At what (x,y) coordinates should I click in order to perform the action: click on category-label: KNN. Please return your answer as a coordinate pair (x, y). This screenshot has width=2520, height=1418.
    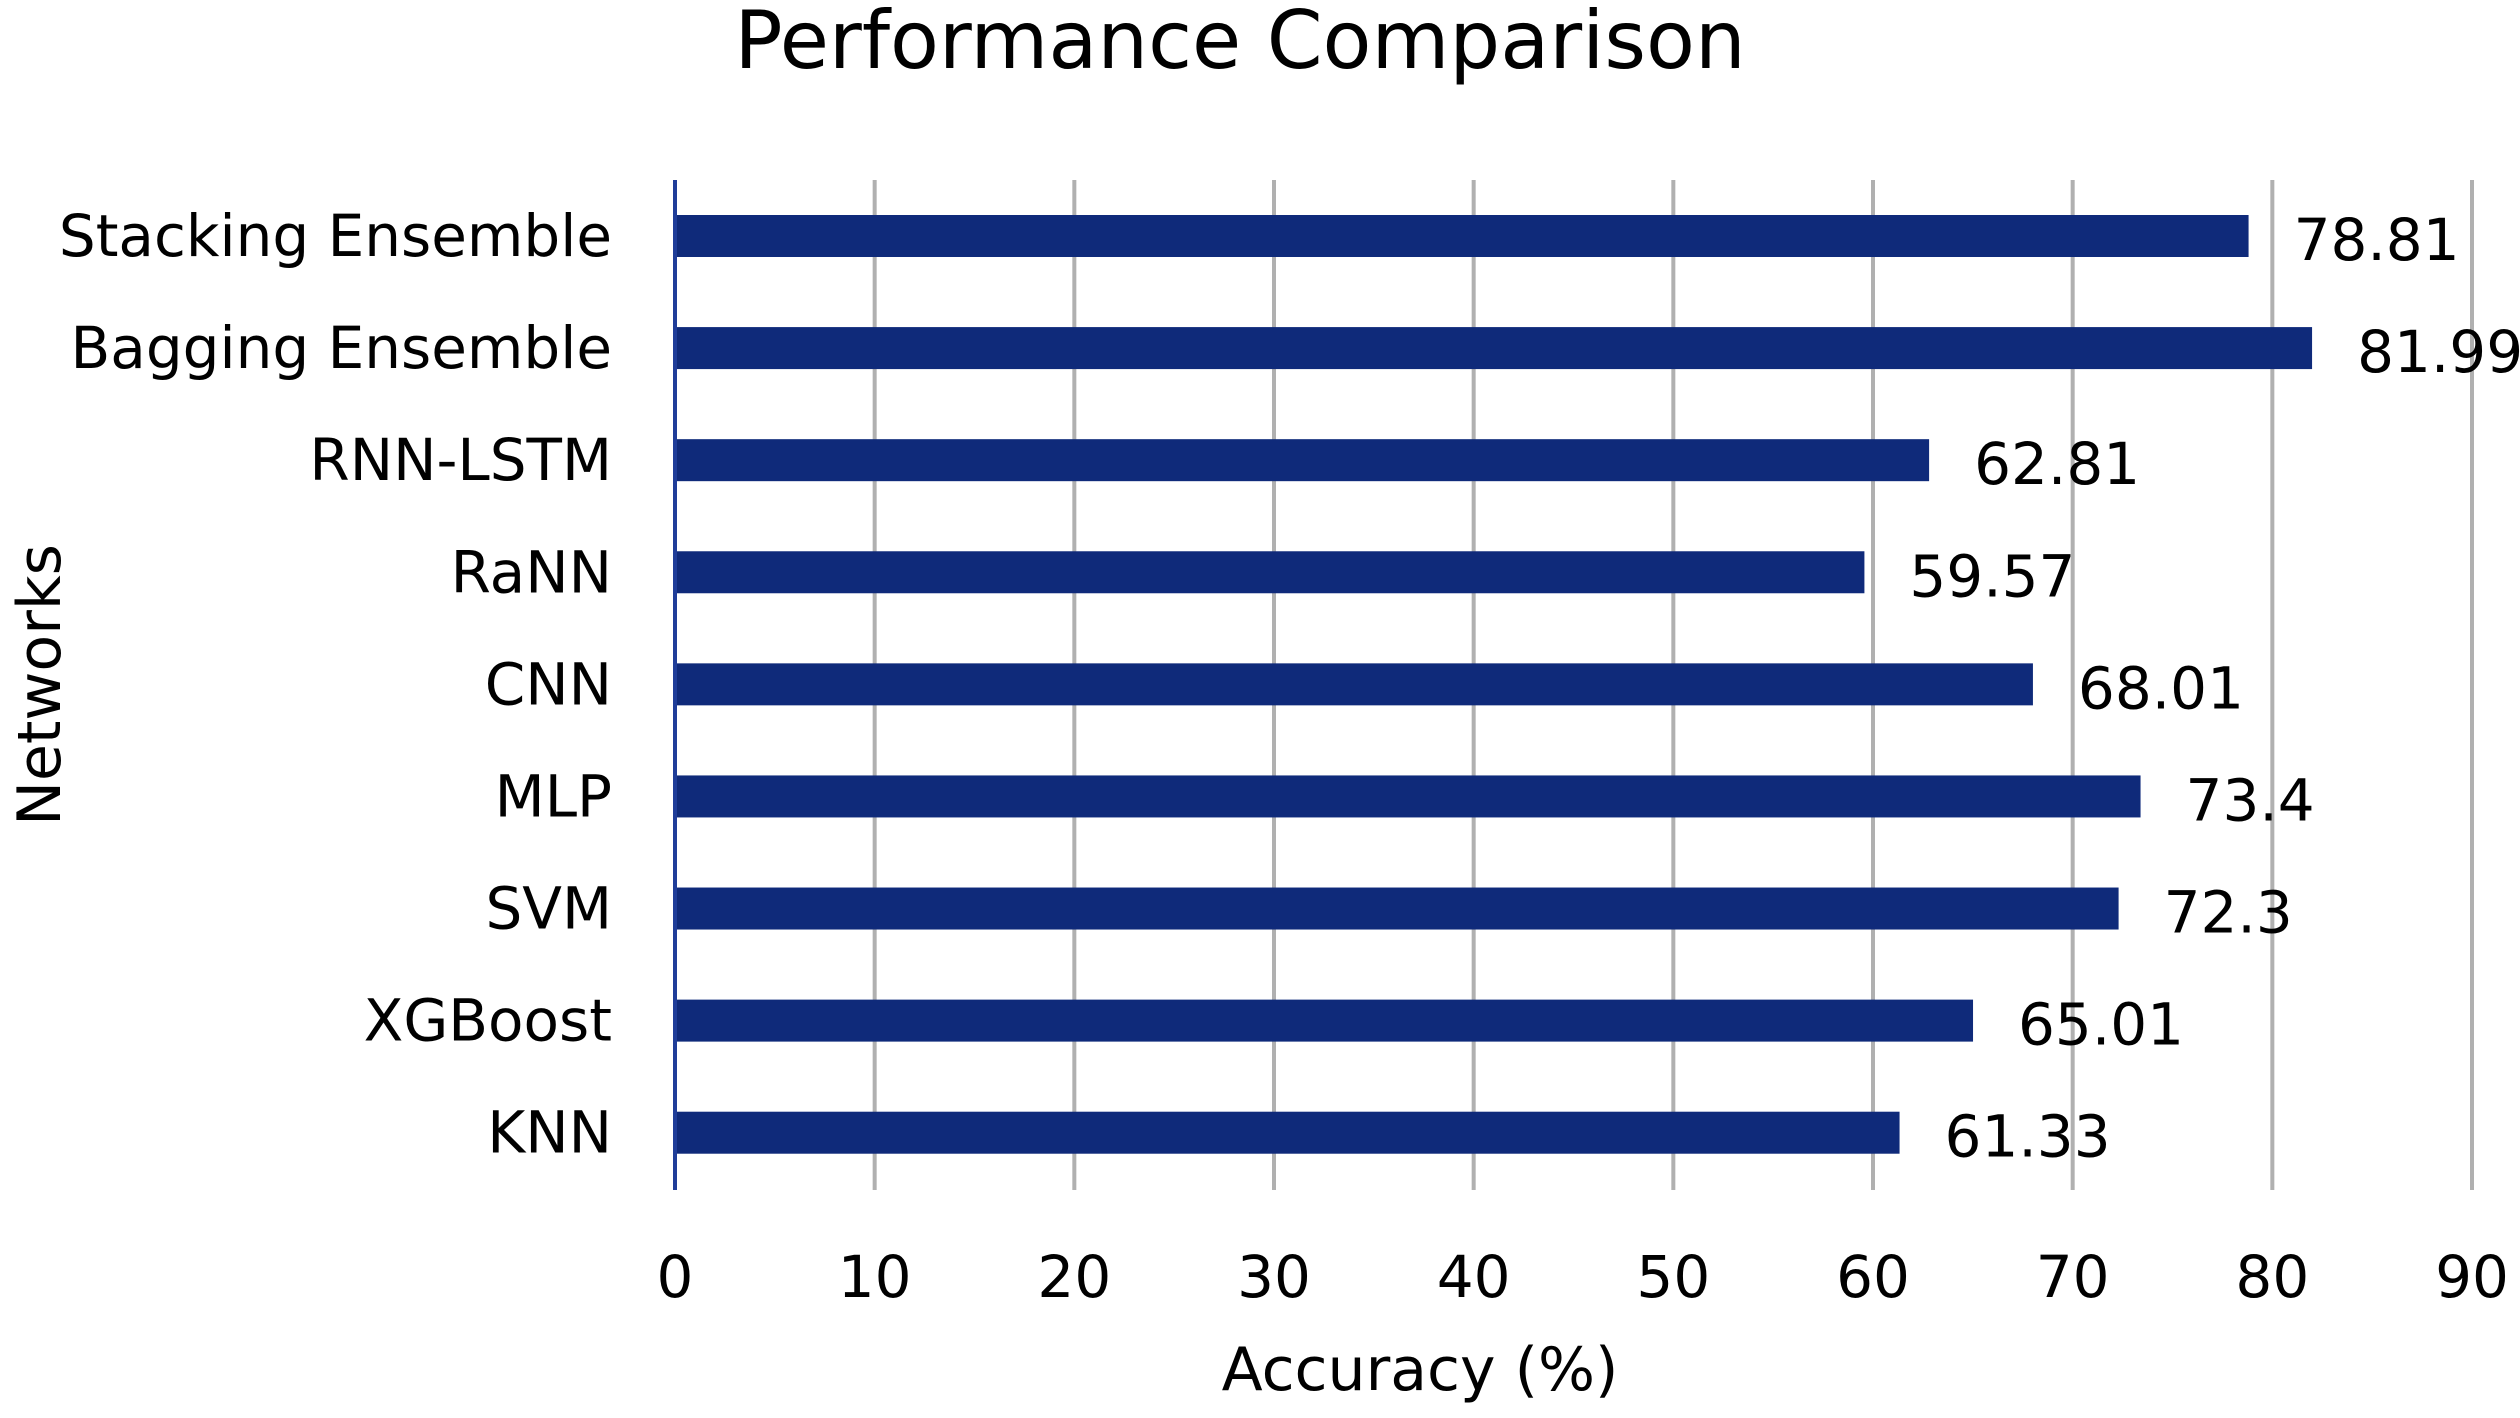
    Looking at the image, I should click on (549, 1133).